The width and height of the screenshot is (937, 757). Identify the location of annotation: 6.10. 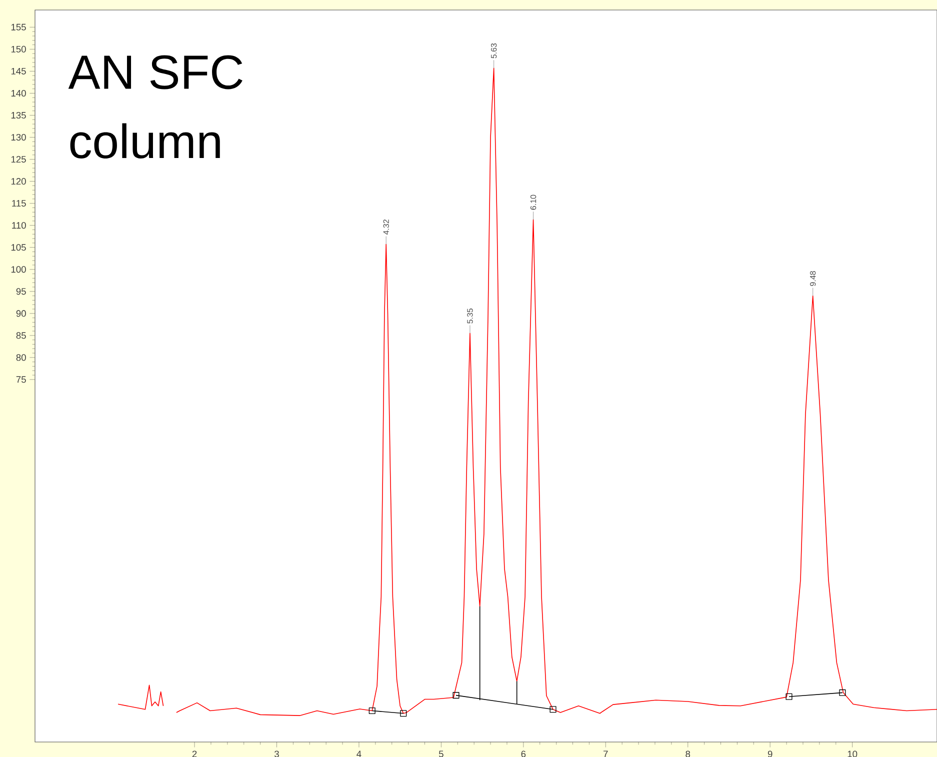
(533, 202).